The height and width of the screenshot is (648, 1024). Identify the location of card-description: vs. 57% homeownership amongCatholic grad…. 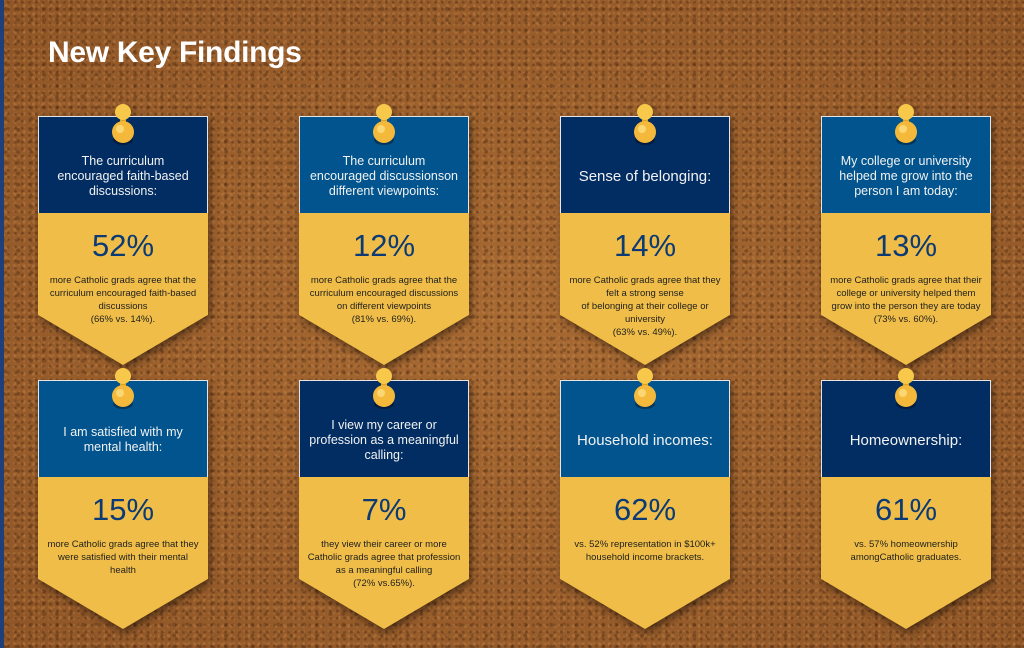
(906, 551).